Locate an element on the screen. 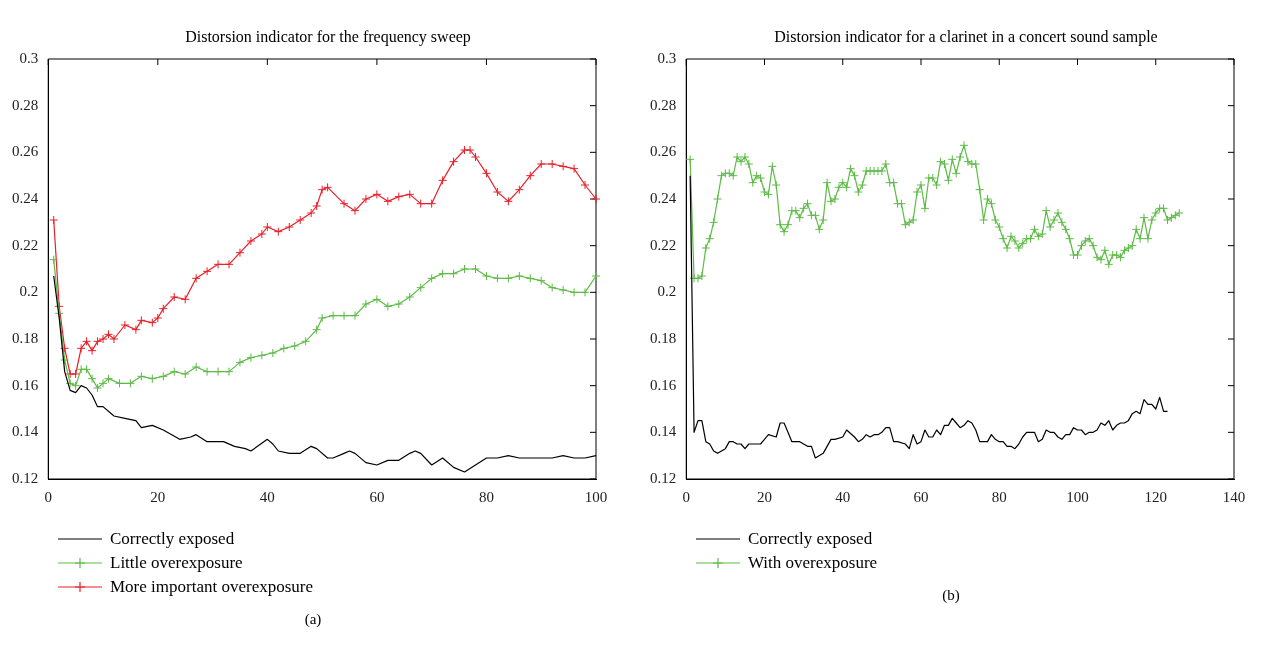  chart-title: Distorsion indicator for the frequency sweep is located at coordinates (328, 36).